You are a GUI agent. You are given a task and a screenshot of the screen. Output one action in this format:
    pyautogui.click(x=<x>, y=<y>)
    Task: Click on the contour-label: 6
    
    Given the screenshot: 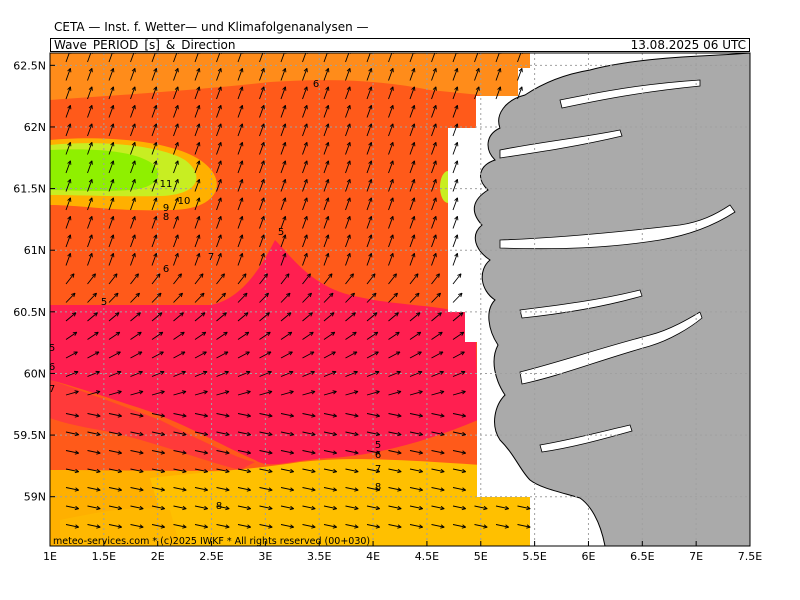 What is the action you would take?
    pyautogui.click(x=378, y=455)
    